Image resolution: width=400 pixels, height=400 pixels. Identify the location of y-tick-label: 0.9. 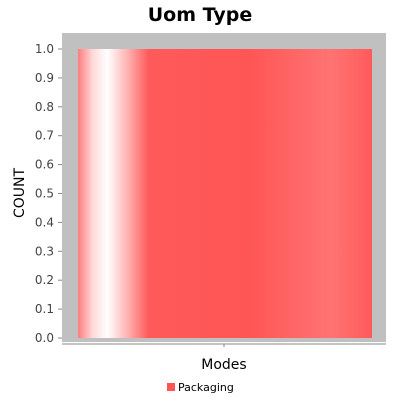
(44, 78).